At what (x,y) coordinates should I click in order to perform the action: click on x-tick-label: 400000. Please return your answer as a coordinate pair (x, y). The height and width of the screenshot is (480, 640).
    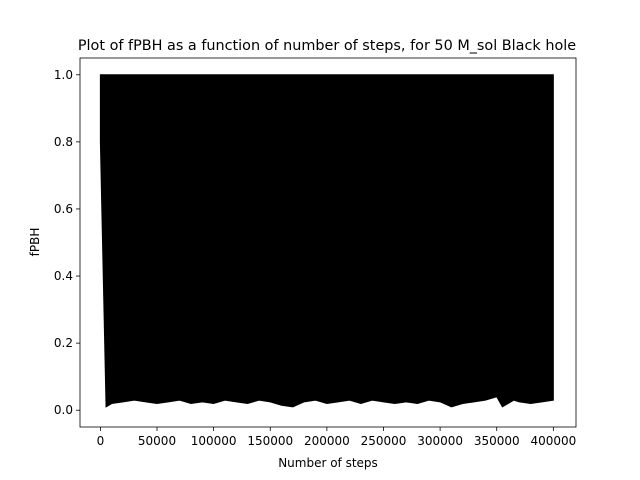
    Looking at the image, I should click on (553, 441).